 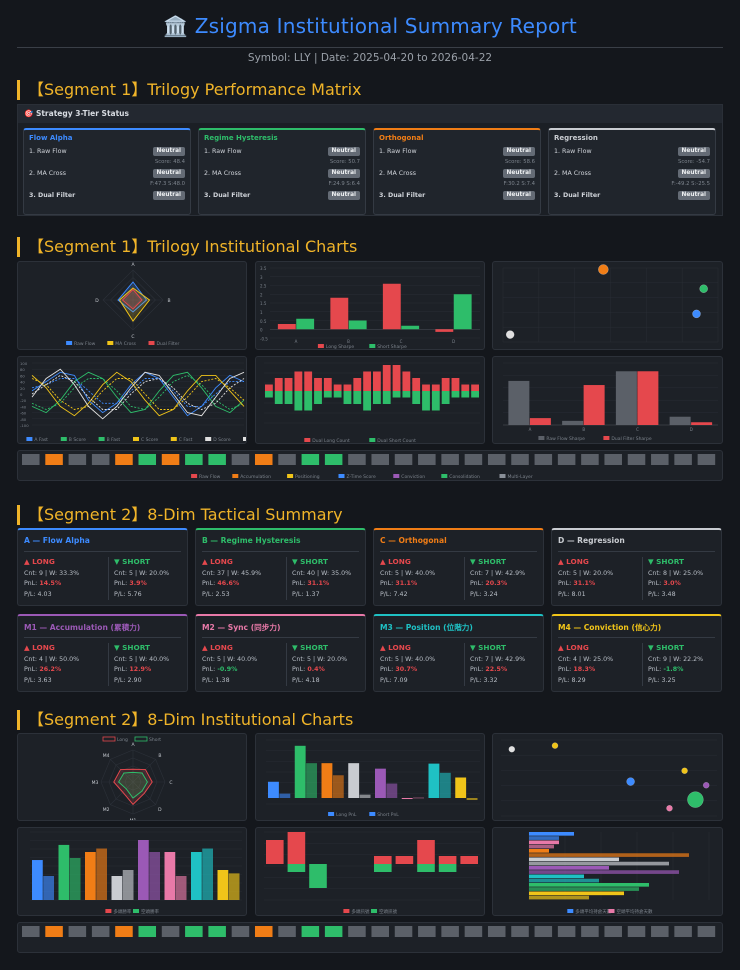 I want to click on section-heading-tactical-summary: 【Segment 2】8-Dim Tactical Summary, so click(x=180, y=515).